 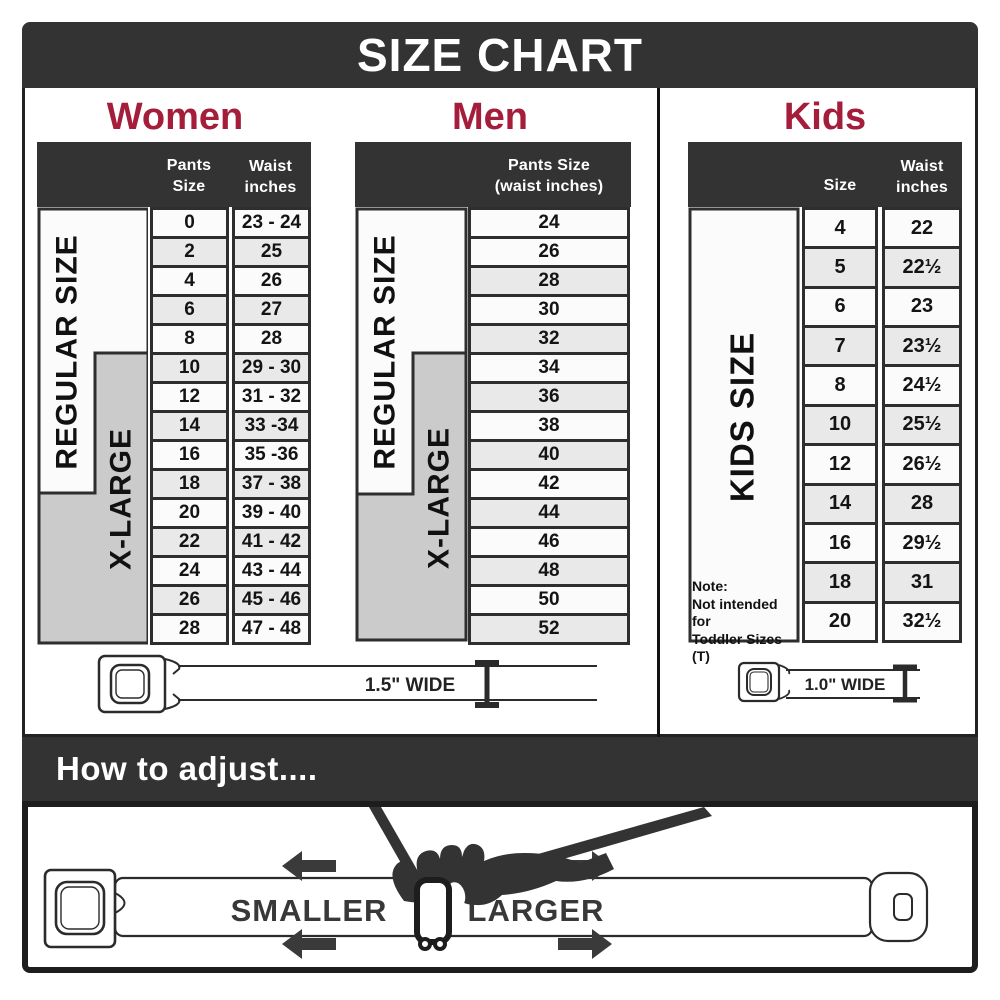 What do you see at coordinates (411, 351) in the screenshot?
I see `men-regular-region` at bounding box center [411, 351].